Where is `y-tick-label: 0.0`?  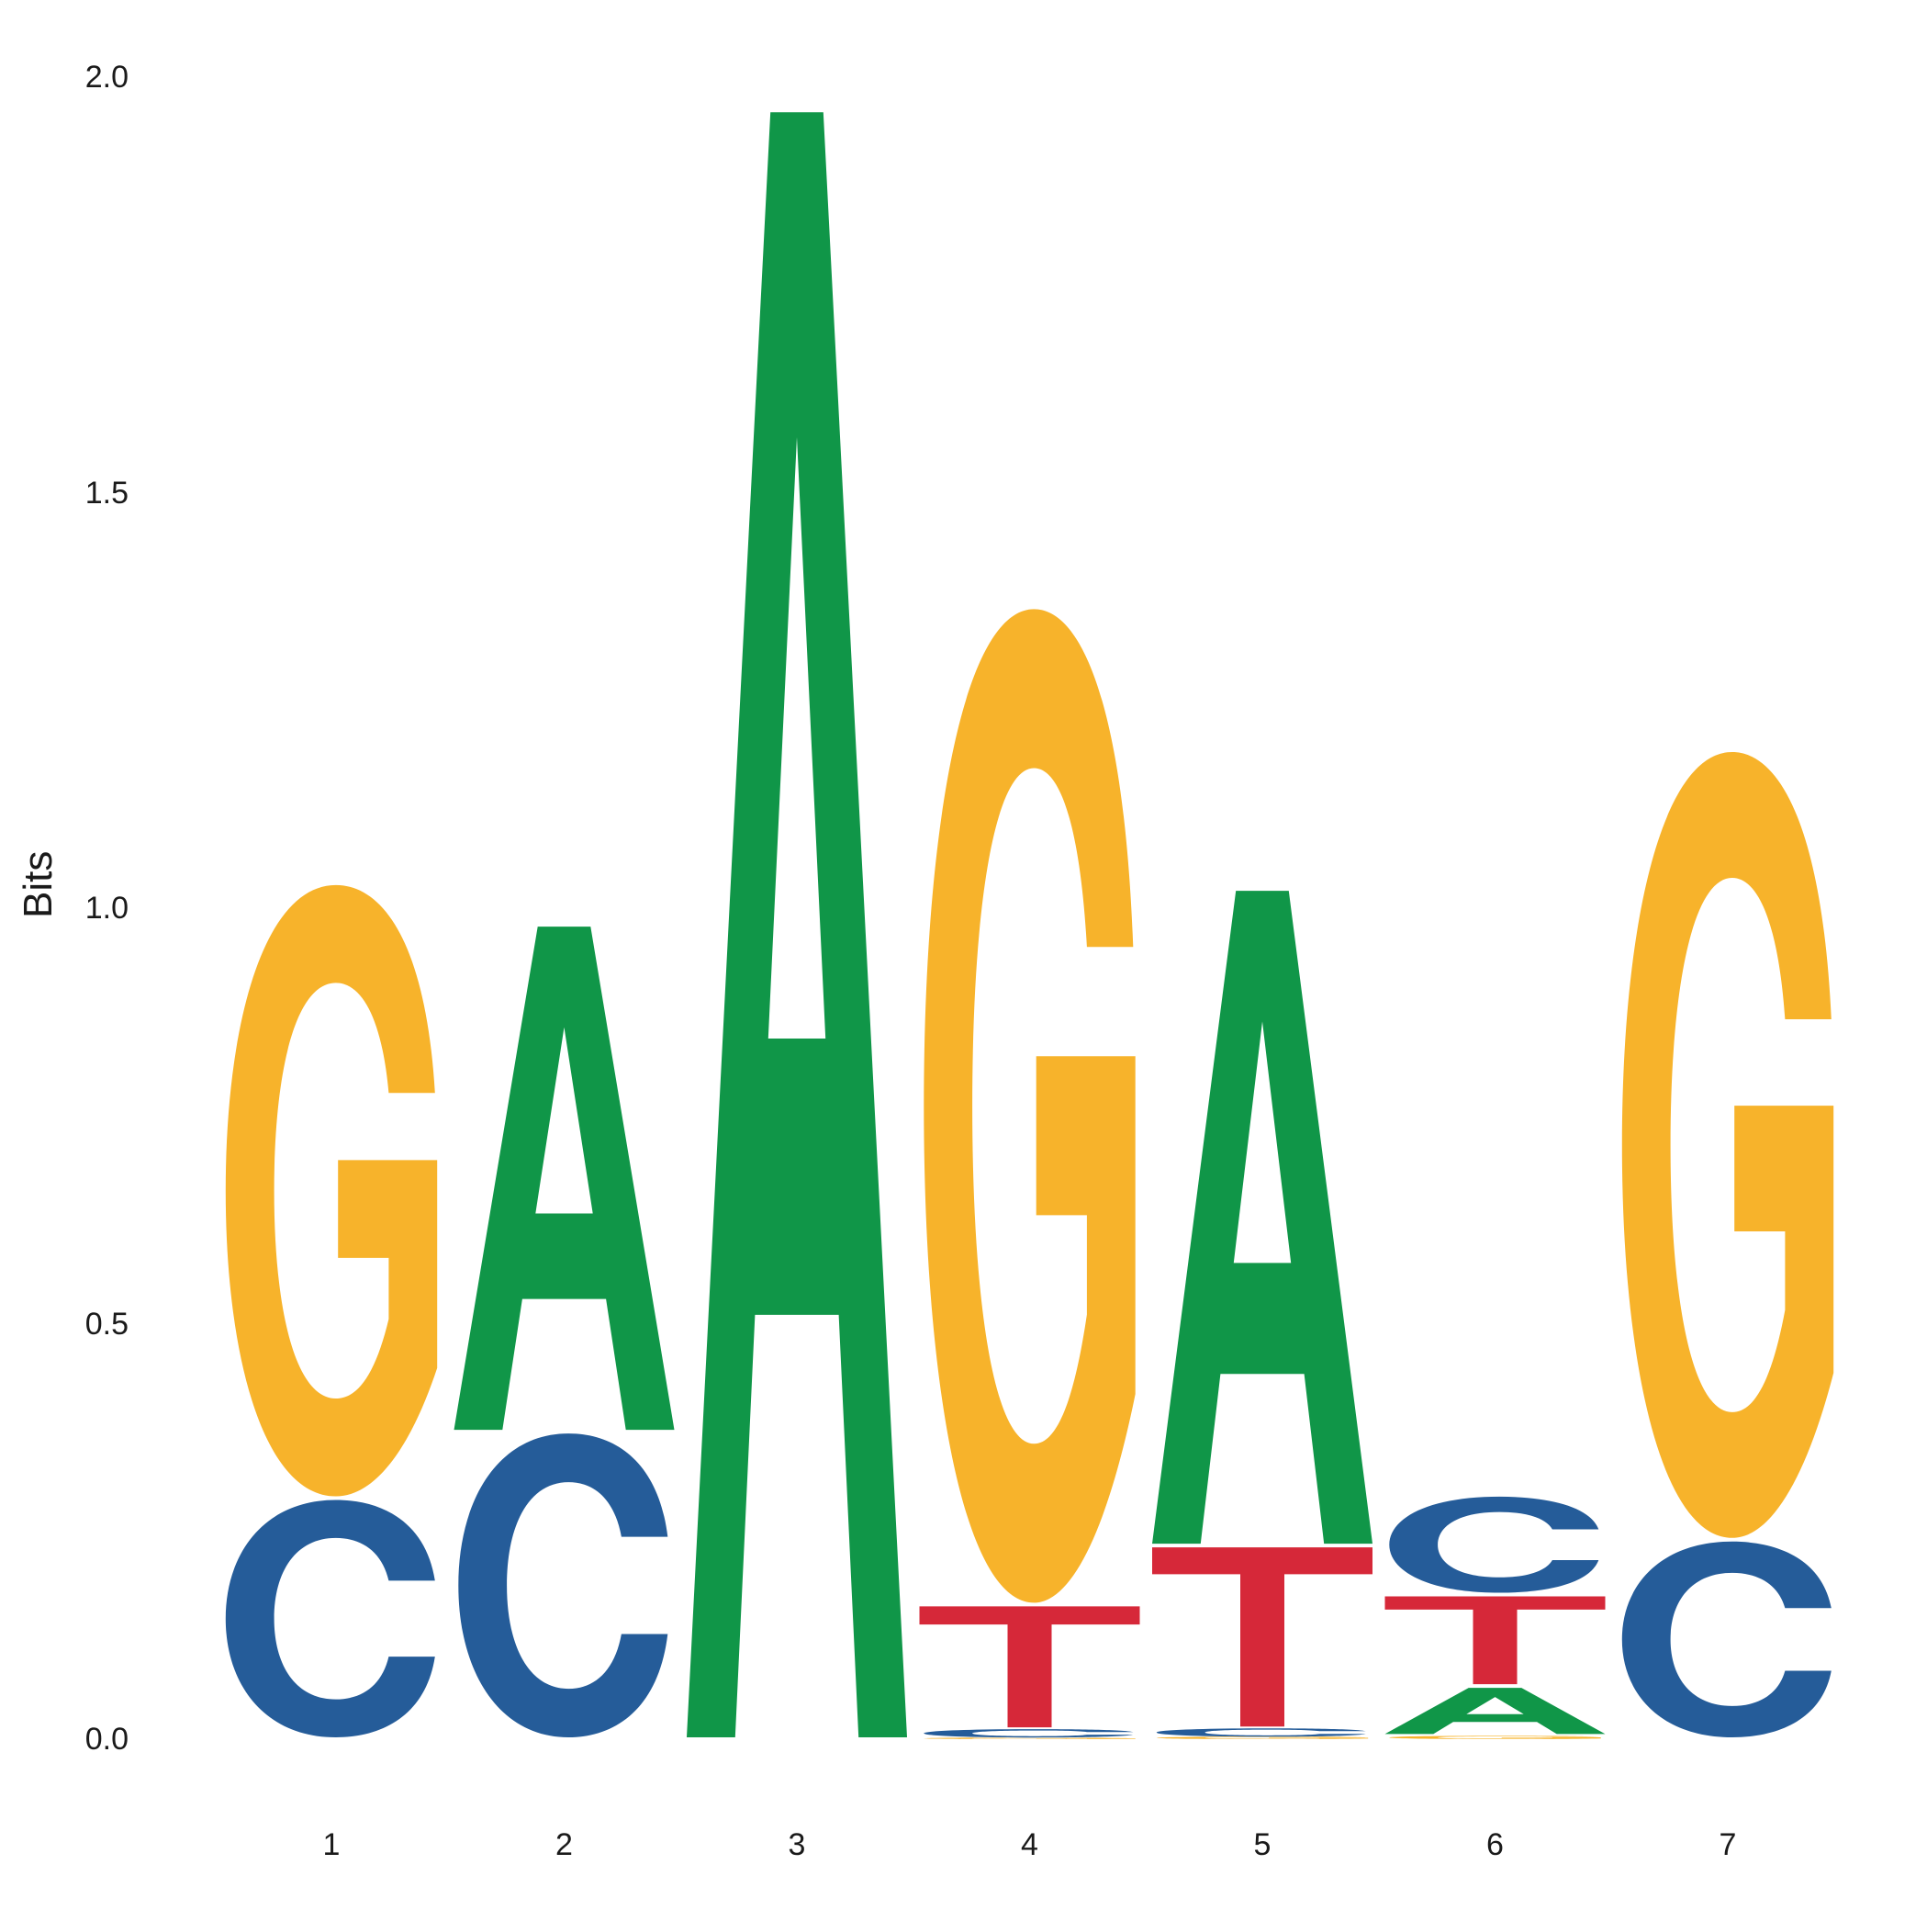
y-tick-label: 0.0 is located at coordinates (107, 1739).